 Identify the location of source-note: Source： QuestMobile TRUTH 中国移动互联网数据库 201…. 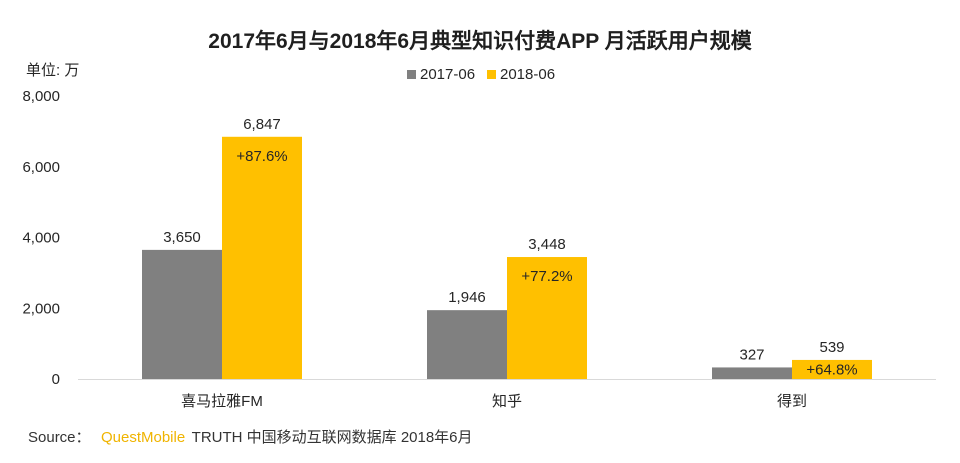
(250, 437).